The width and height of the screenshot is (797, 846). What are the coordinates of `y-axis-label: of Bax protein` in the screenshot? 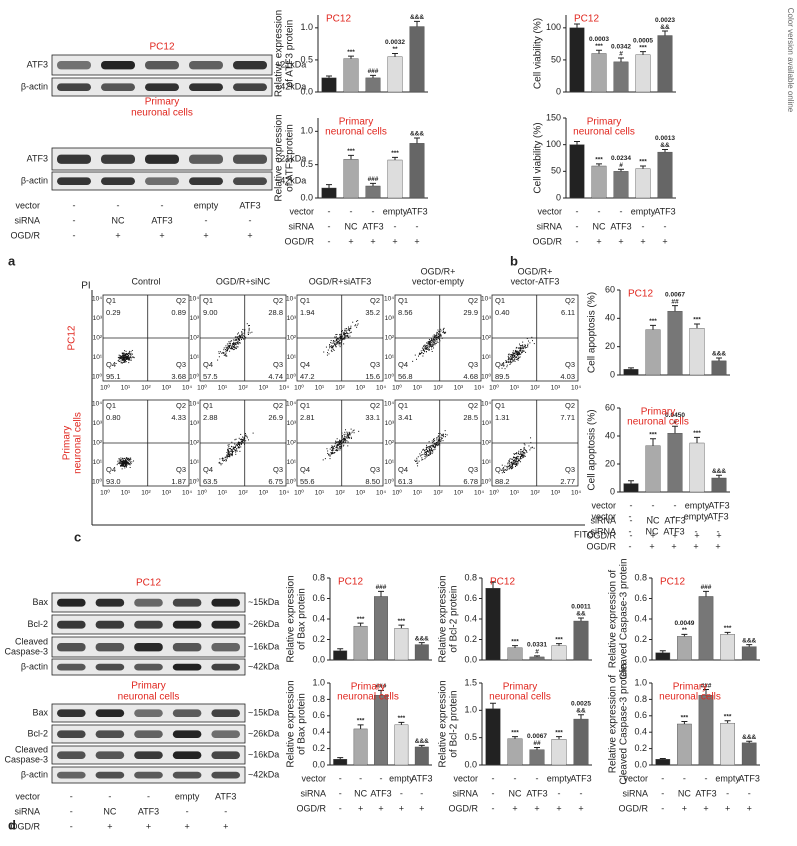 It's located at (302, 619).